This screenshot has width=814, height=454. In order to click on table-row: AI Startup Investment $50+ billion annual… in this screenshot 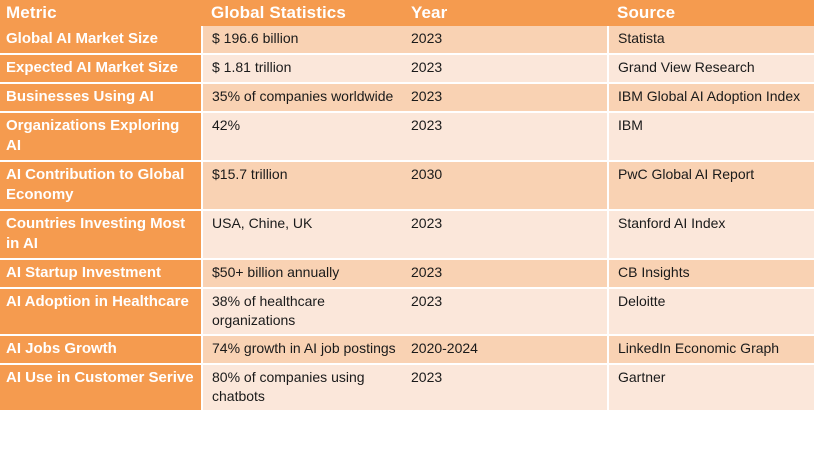, I will do `click(407, 274)`.